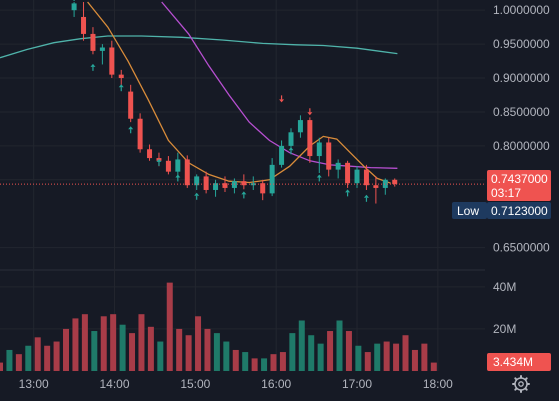 Image resolution: width=559 pixels, height=401 pixels. What do you see at coordinates (519, 179) in the screenshot?
I see `current-price-value: 0.7437000` at bounding box center [519, 179].